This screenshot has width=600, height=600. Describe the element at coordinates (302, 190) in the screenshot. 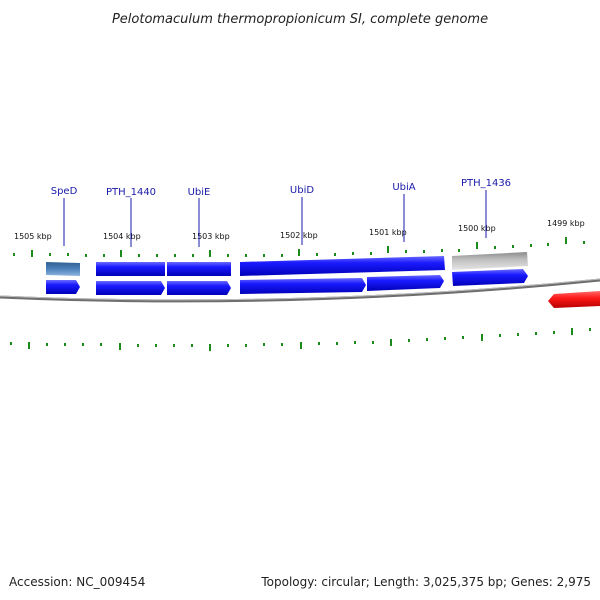

I see `gene-label-ubid: UbiD` at that location.